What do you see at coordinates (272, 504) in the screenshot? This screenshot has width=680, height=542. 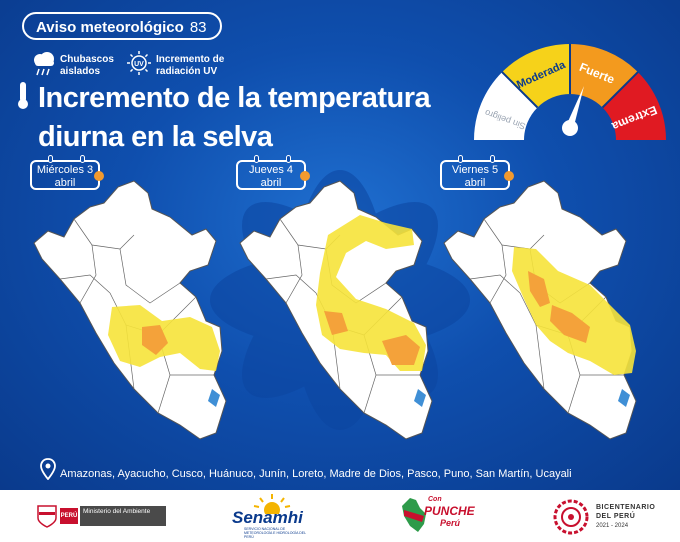 I see `senamhi-sun-icon` at bounding box center [272, 504].